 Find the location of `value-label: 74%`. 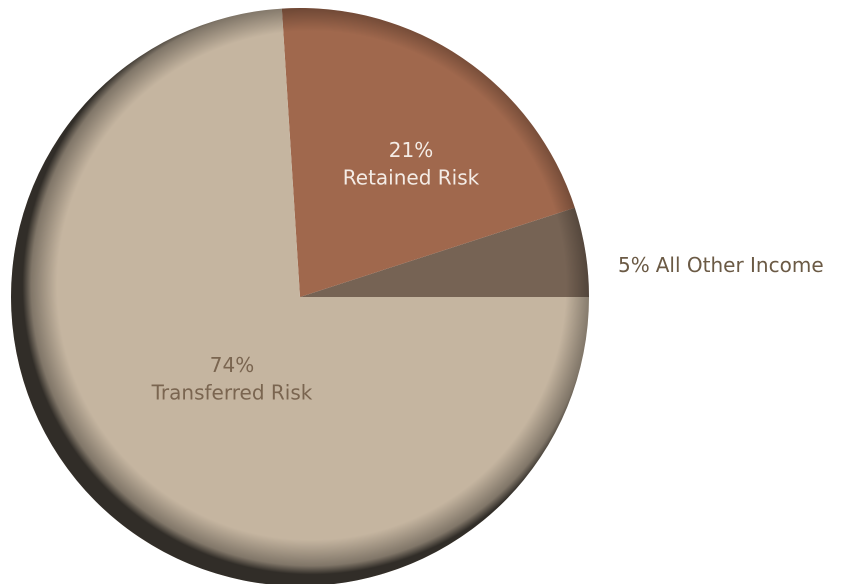

value-label: 74% is located at coordinates (232, 365).